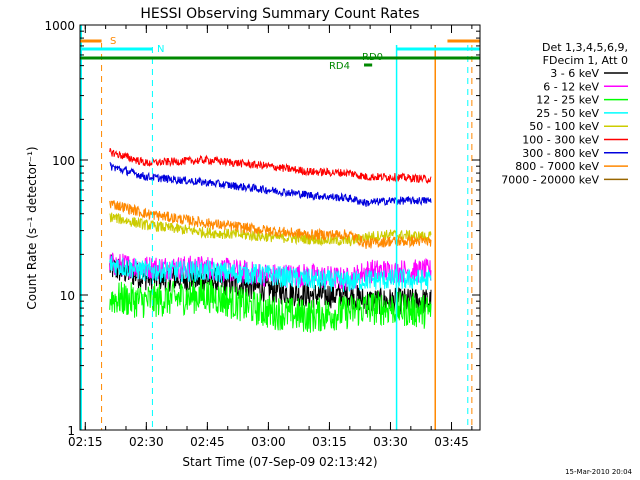 The height and width of the screenshot is (480, 640). I want to click on chart-title: HESSI Observing Summary Count Rates, so click(279, 14).